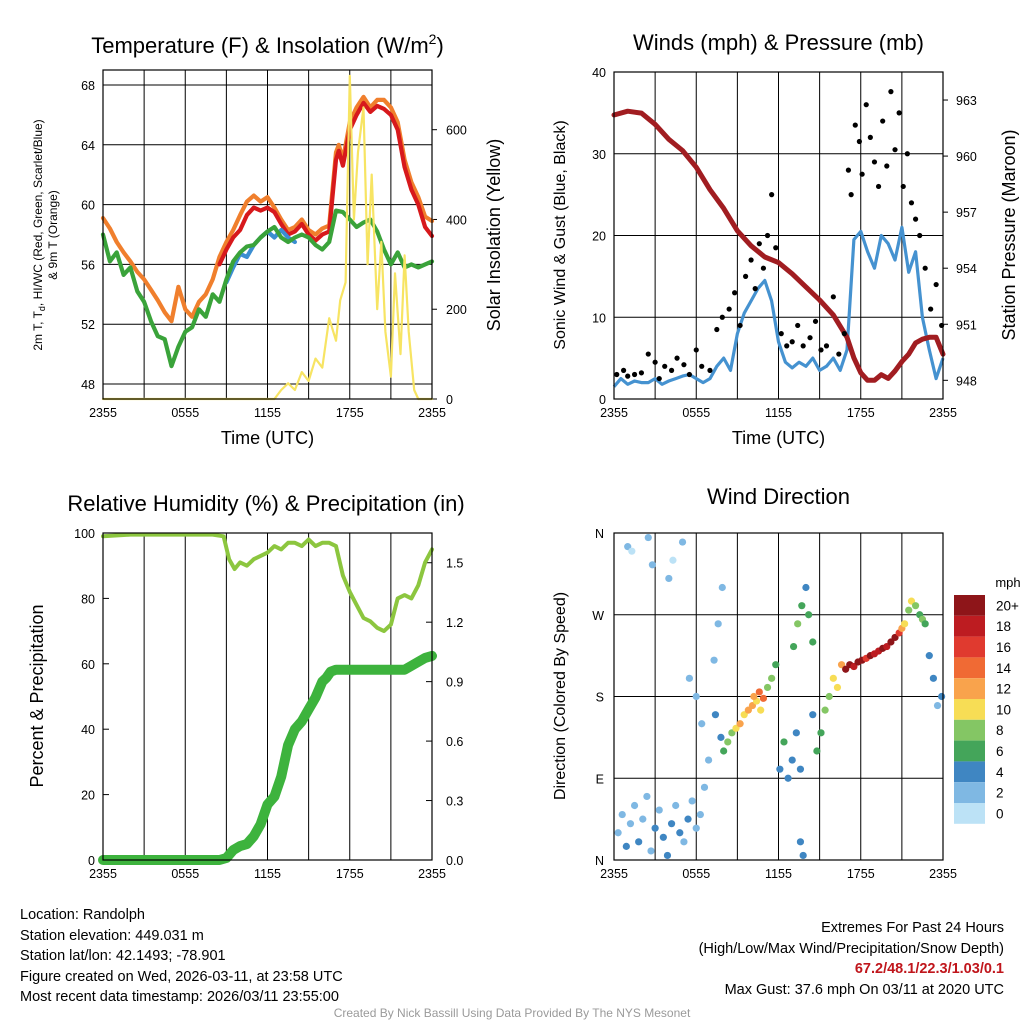 This screenshot has width=1024, height=1024. I want to click on dir-y-axis-label: Direction (Colored By Speed), so click(560, 696).